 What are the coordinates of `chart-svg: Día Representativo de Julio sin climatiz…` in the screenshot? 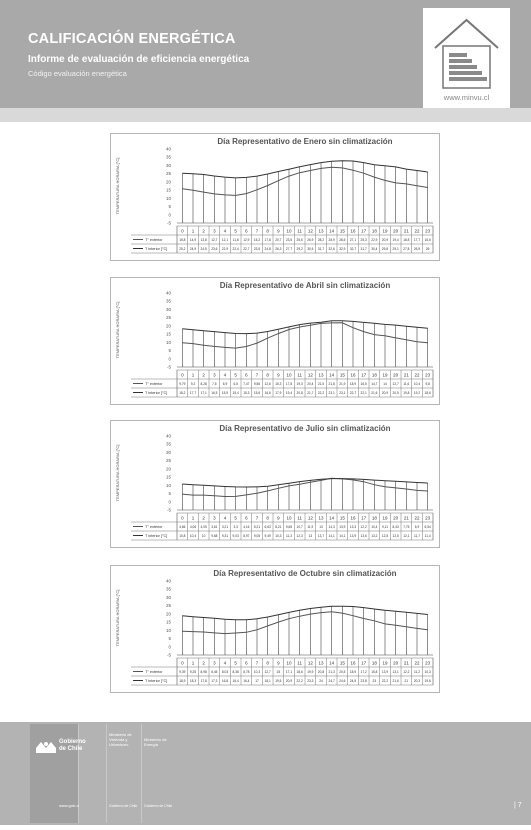 It's located at (274, 482).